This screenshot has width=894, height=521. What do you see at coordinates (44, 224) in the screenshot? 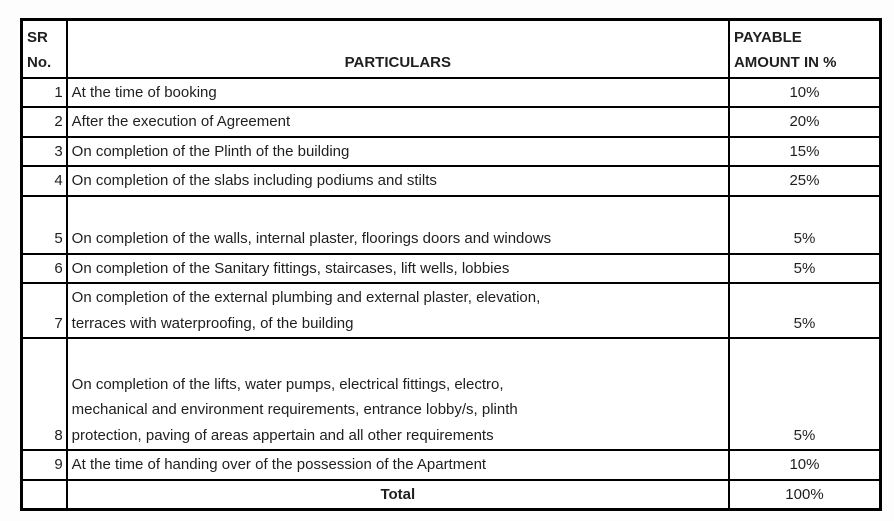
I see `row-number: 5` at bounding box center [44, 224].